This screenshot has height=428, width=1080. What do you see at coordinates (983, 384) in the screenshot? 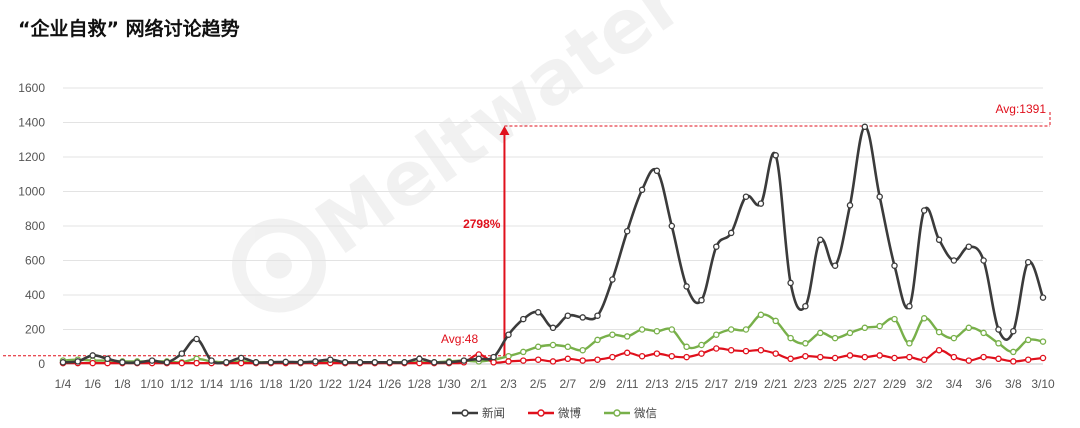
I see `x-tick-label: 3/6` at bounding box center [983, 384].